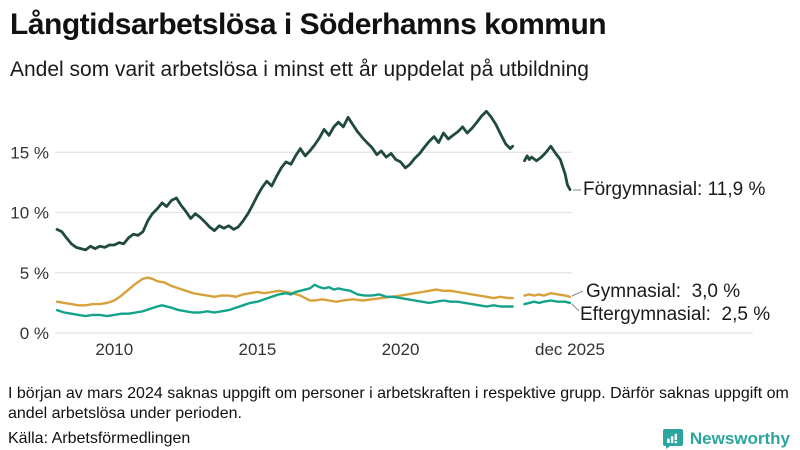  What do you see at coordinates (99, 438) in the screenshot?
I see `source-credit: Källa: Arbetsförmedlingen` at bounding box center [99, 438].